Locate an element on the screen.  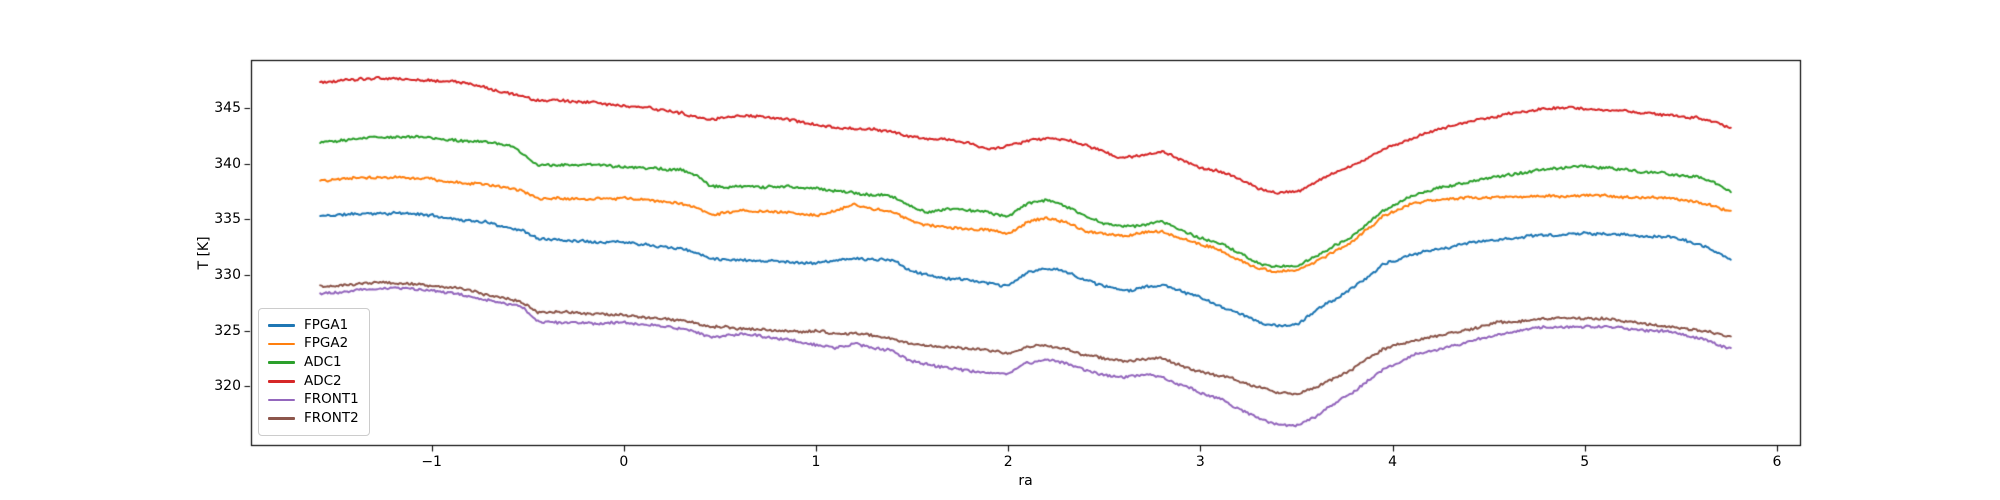
legend-item-front2: FRONT2 is located at coordinates (313, 418).